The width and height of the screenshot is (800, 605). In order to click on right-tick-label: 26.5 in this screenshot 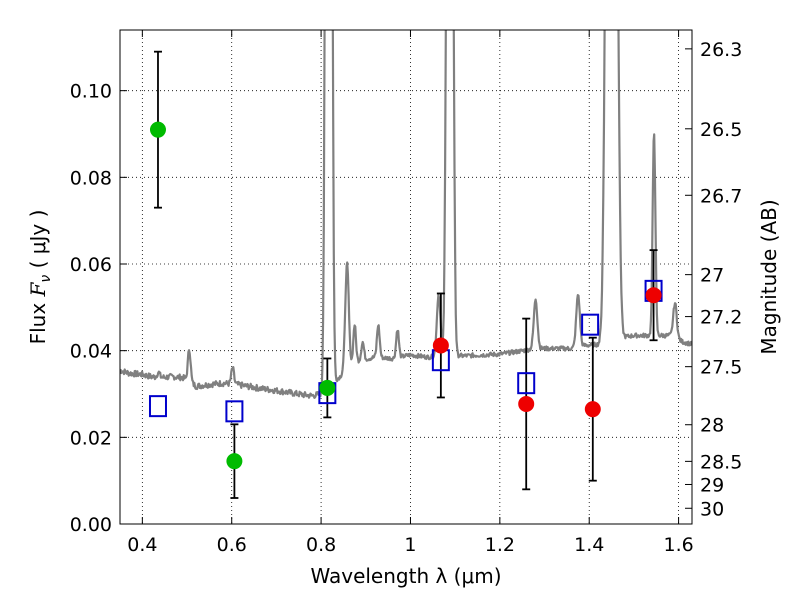, I will do `click(721, 130)`.